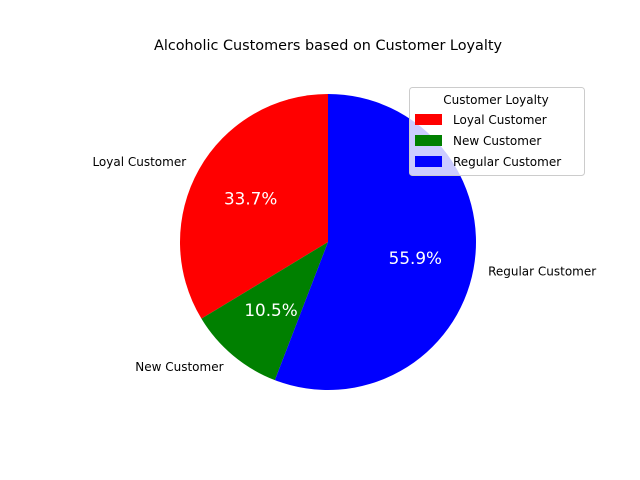 This screenshot has height=480, width=640. Describe the element at coordinates (415, 258) in the screenshot. I see `percent-label-regular-customer: 55.9%` at that location.